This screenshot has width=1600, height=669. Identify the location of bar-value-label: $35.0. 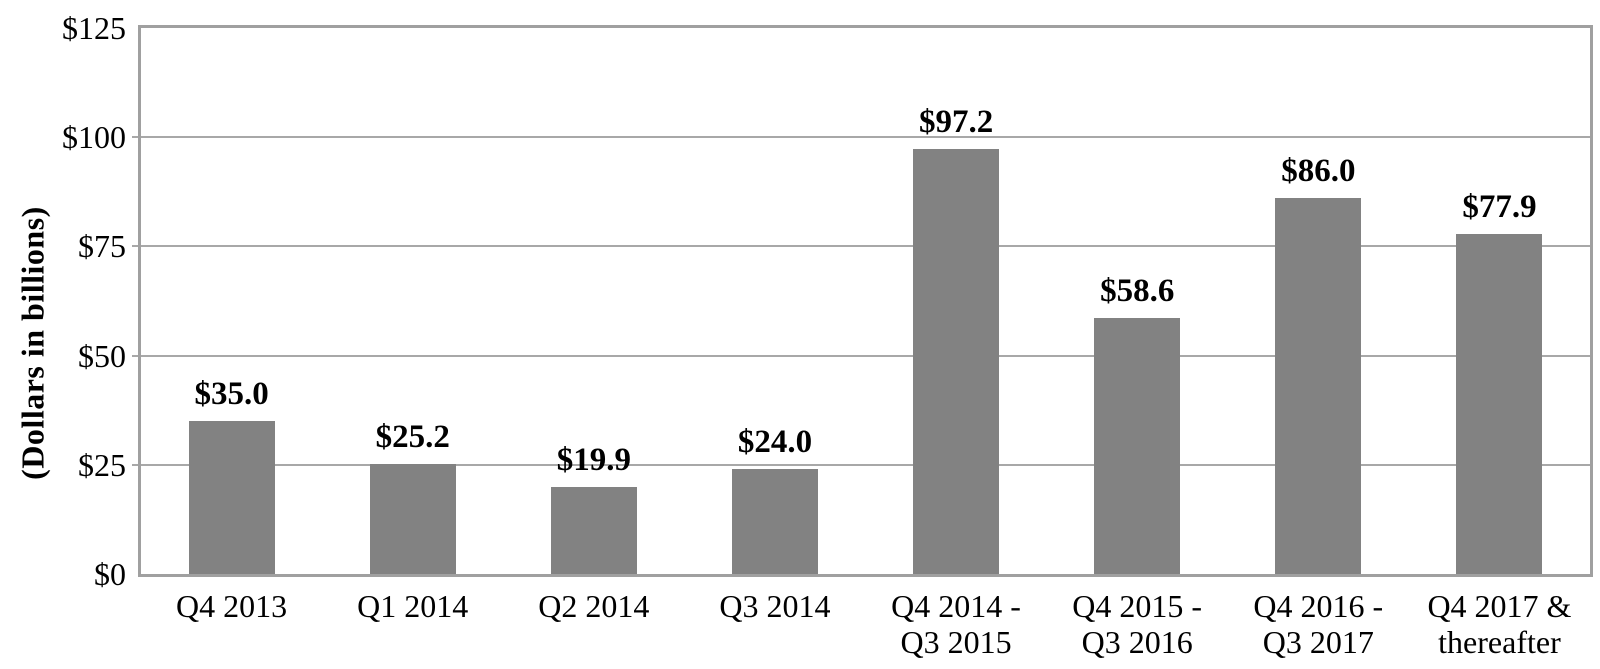
(231, 394).